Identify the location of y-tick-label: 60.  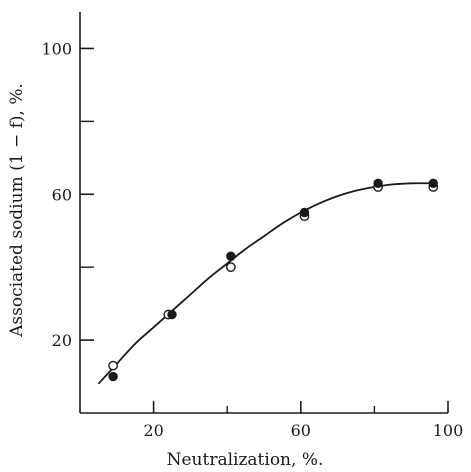
(62, 194).